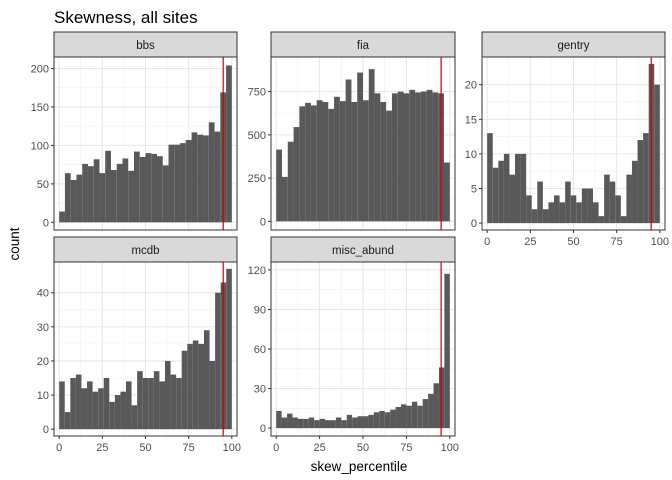  I want to click on panel-border, so click(363, 143).